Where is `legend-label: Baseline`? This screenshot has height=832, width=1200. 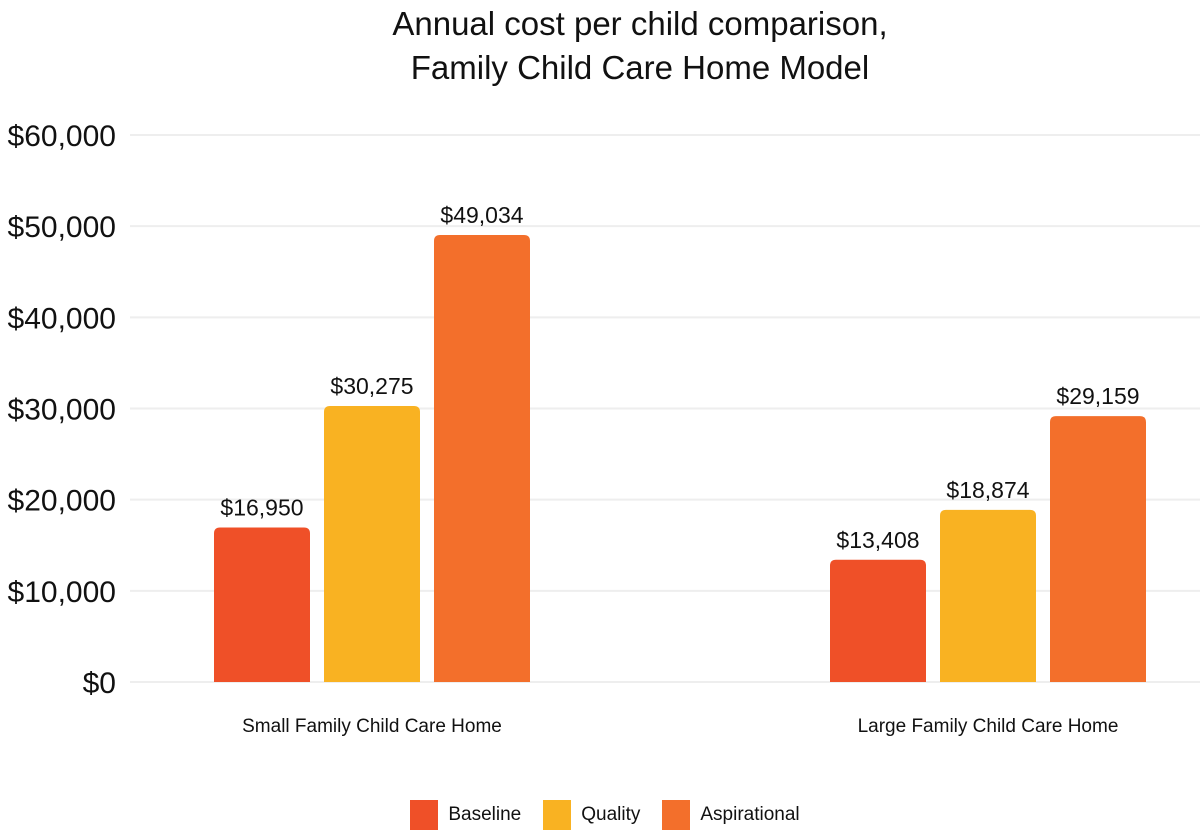 legend-label: Baseline is located at coordinates (485, 814).